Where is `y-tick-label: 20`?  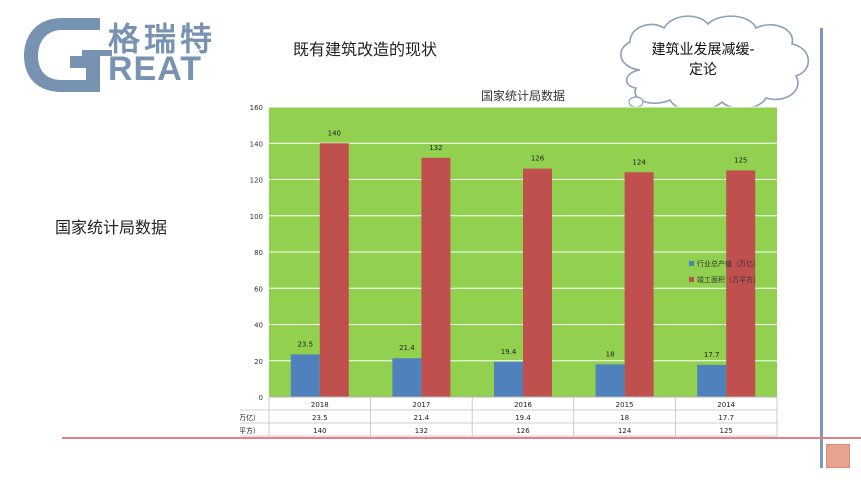
y-tick-label: 20 is located at coordinates (258, 362).